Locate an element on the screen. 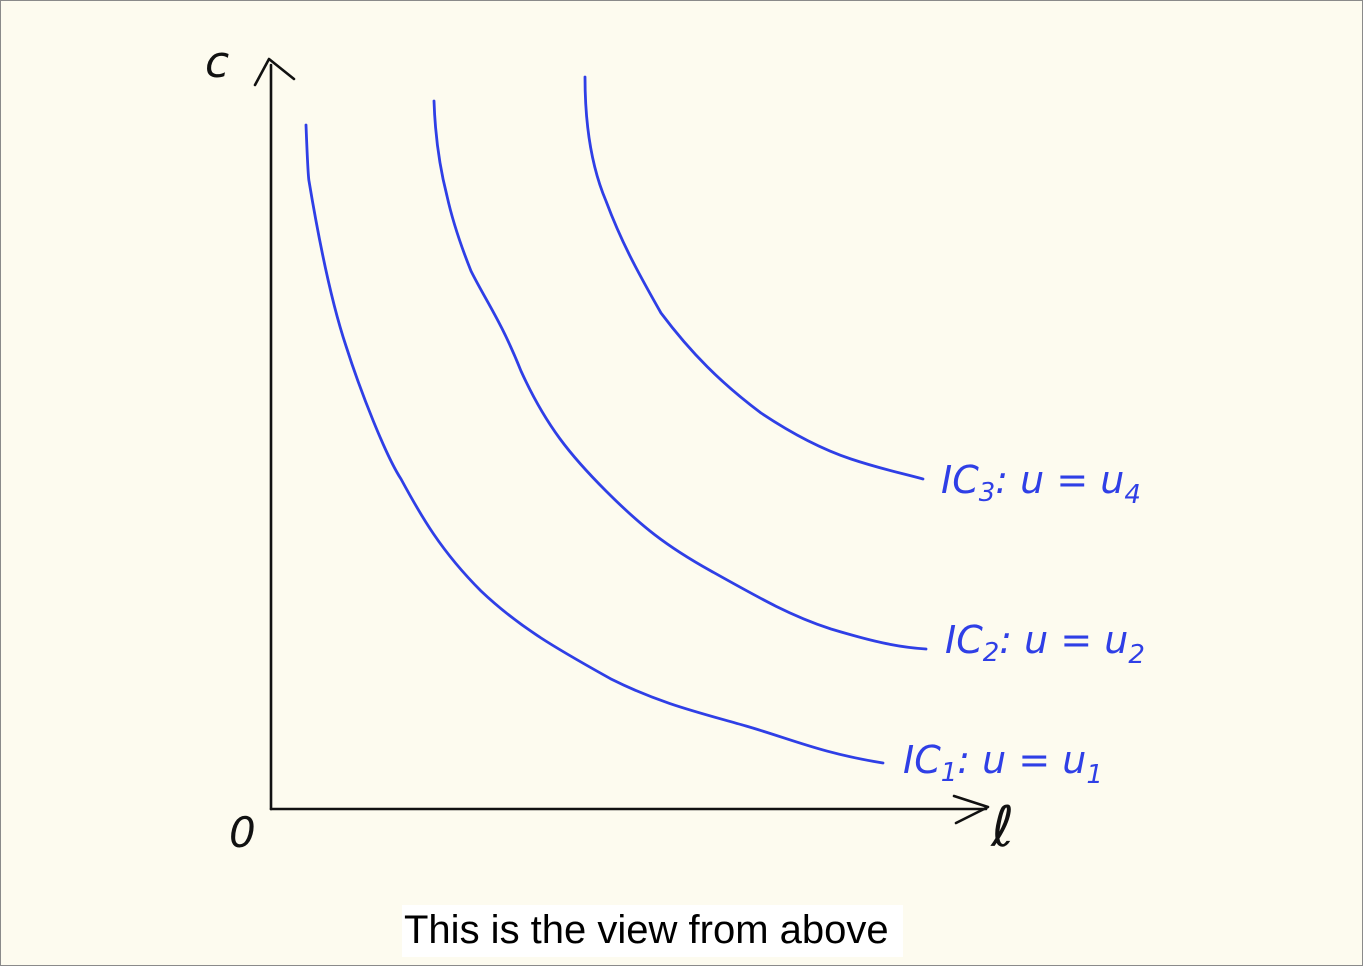  curve-label-3: IC3: u = u4 is located at coordinates (1041, 484).